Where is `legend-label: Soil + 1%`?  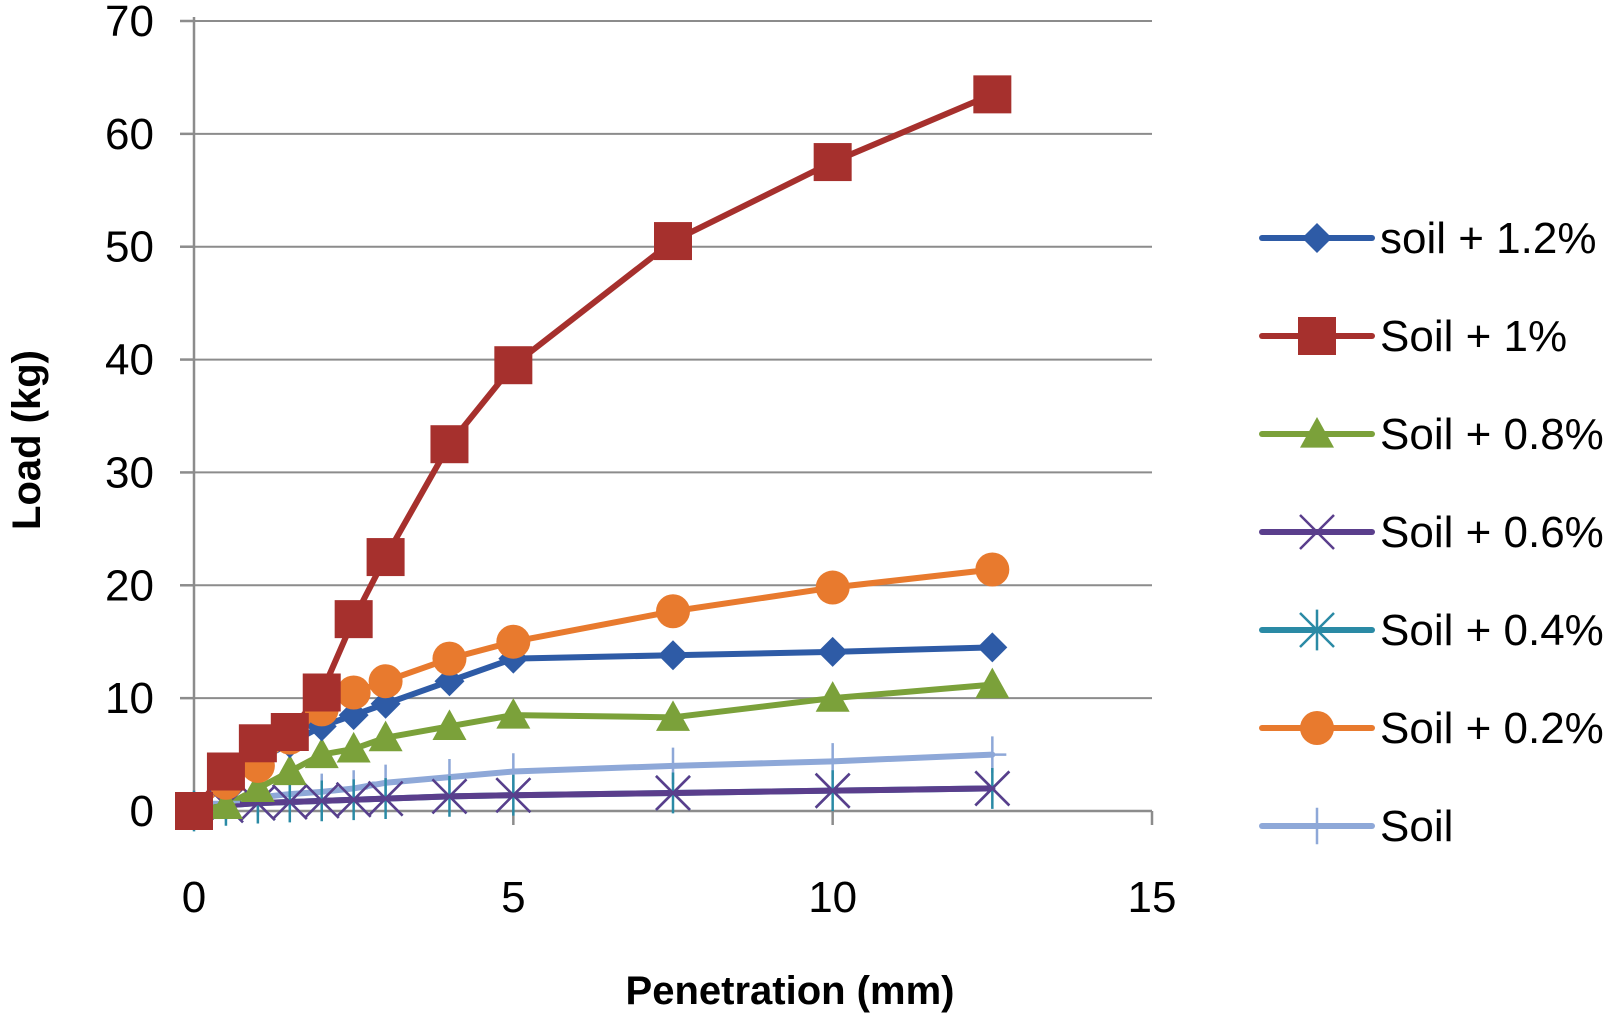 legend-label: Soil + 1% is located at coordinates (1473, 336).